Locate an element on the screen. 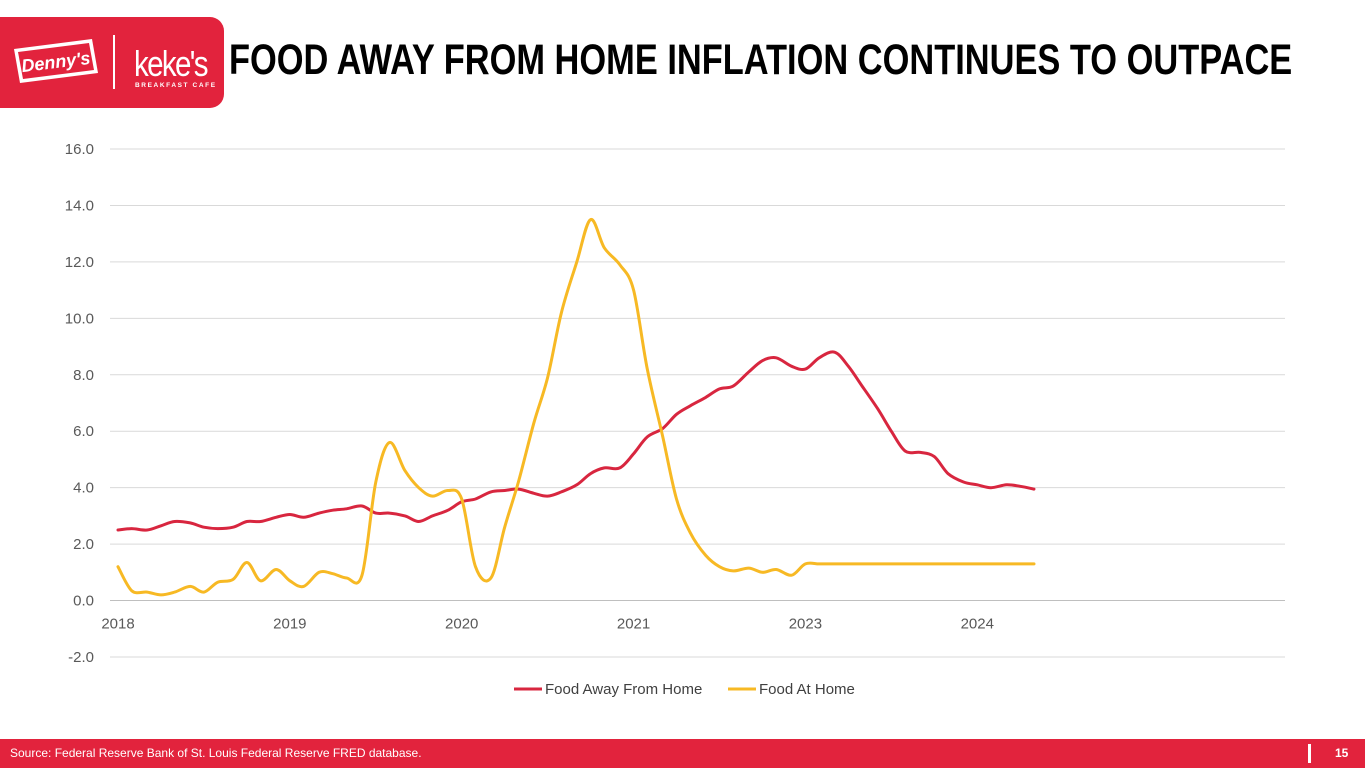  y-tick-label: 14.0 is located at coordinates (79, 205).